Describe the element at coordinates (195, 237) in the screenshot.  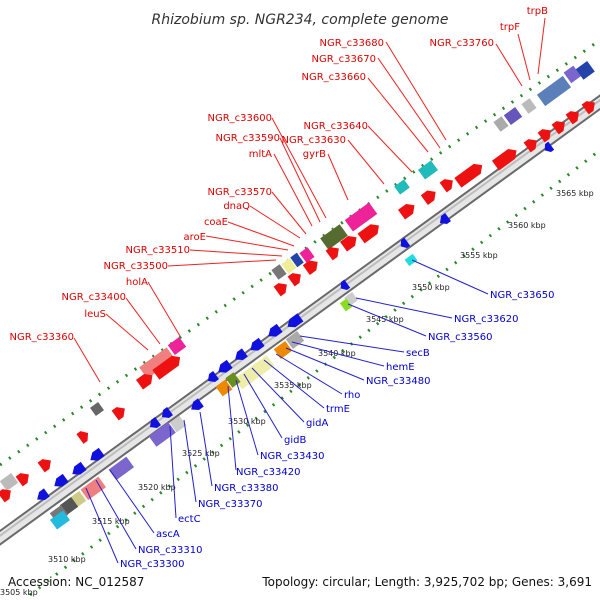
I see `gene-label-aroE: aroE` at that location.